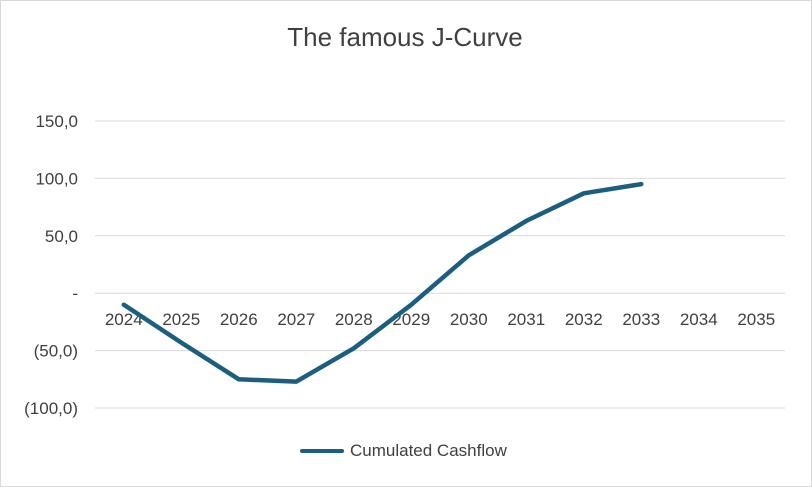 The image size is (812, 487). Describe the element at coordinates (61, 236) in the screenshot. I see `y-tick-label: 50,0` at that location.